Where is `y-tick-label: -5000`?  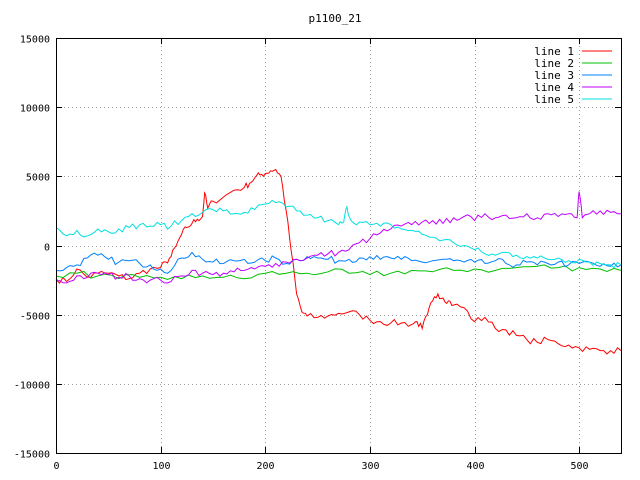 y-tick-label: -5000 is located at coordinates (35, 317).